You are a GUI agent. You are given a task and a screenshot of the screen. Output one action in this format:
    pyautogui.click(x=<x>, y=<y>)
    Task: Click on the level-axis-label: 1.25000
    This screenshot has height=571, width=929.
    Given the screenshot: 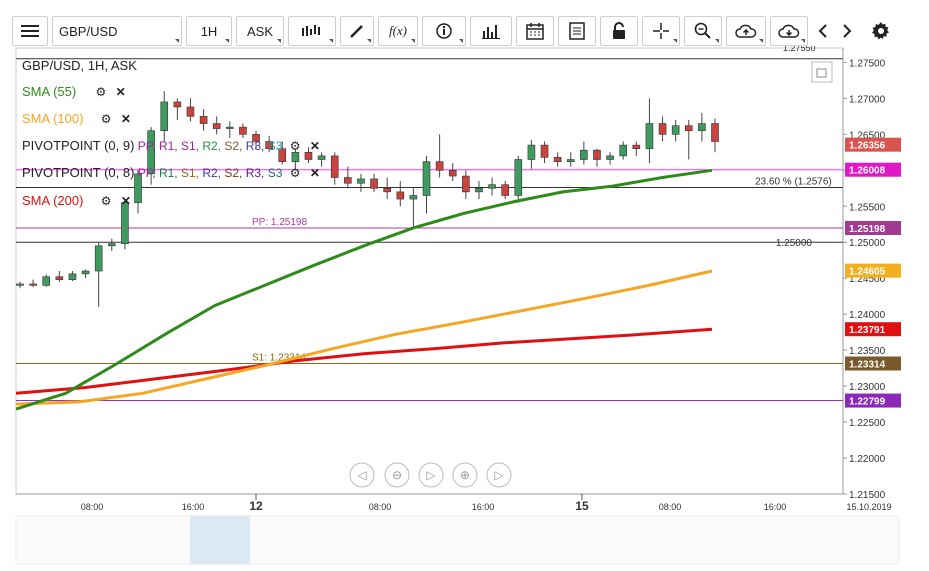 What is the action you would take?
    pyautogui.click(x=794, y=243)
    